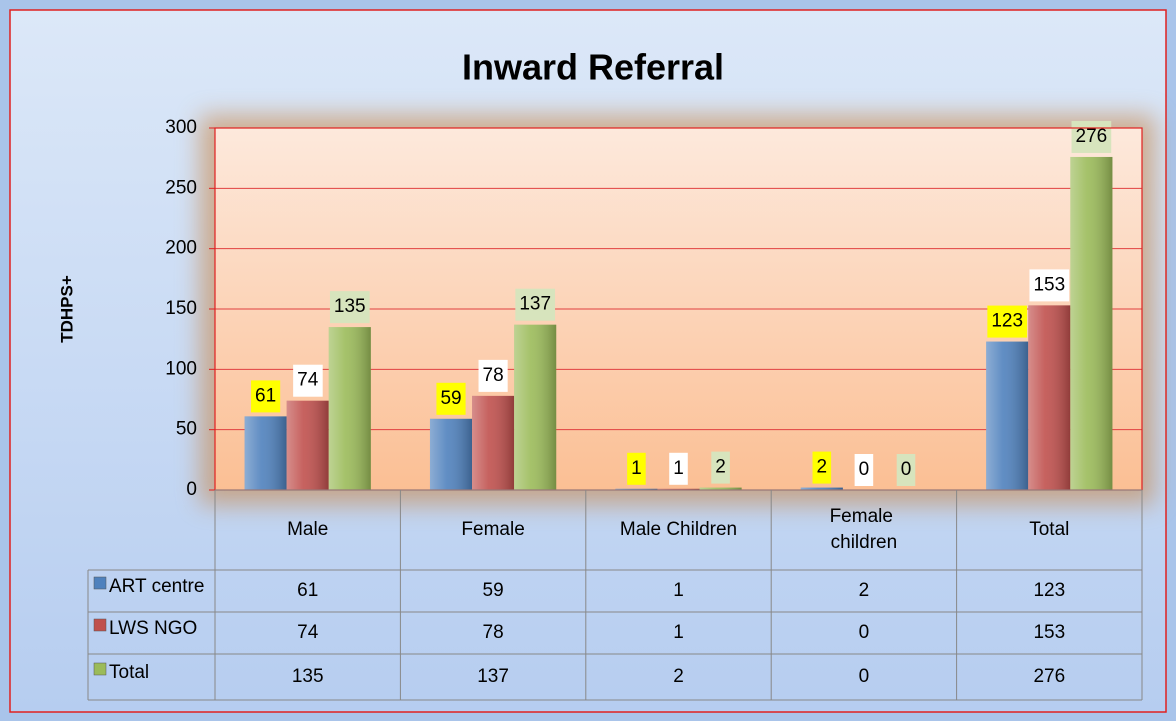 This screenshot has height=721, width=1176. I want to click on table-value: 74, so click(308, 632).